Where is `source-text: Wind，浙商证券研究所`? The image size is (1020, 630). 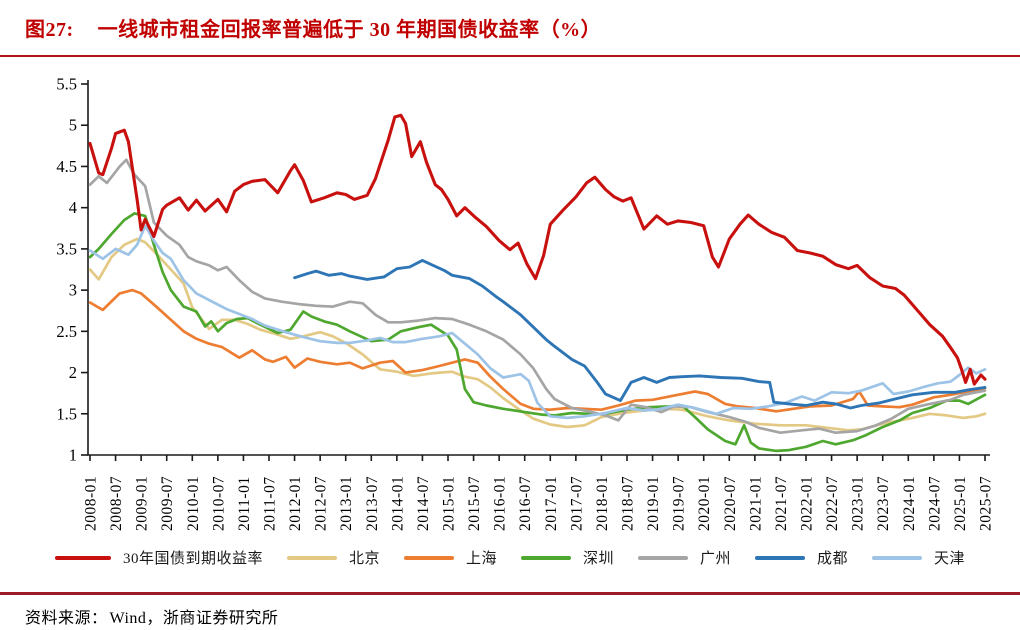
source-text: Wind，浙商证券研究所 is located at coordinates (194, 618).